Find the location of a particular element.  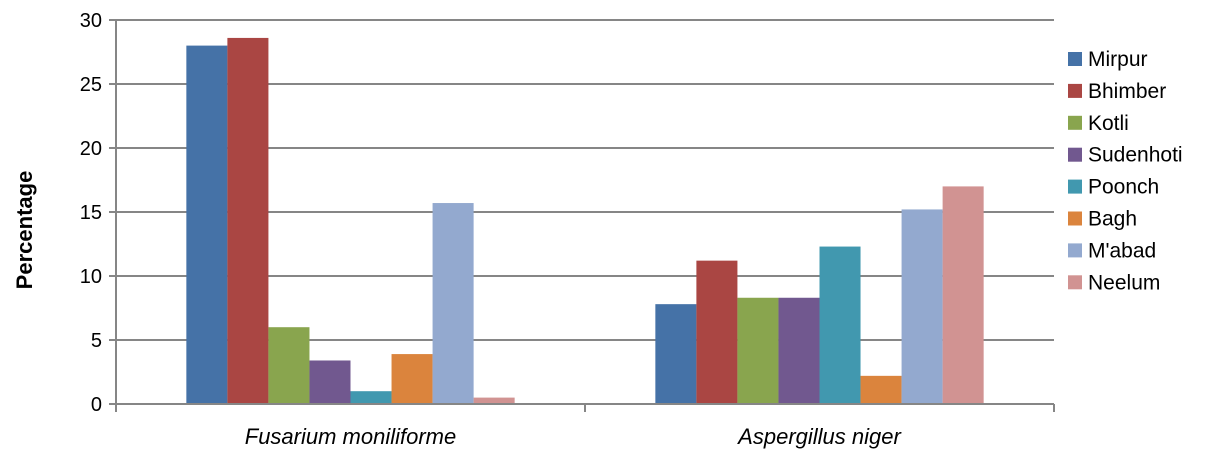

category-label: Aspergillus niger is located at coordinates (819, 436).